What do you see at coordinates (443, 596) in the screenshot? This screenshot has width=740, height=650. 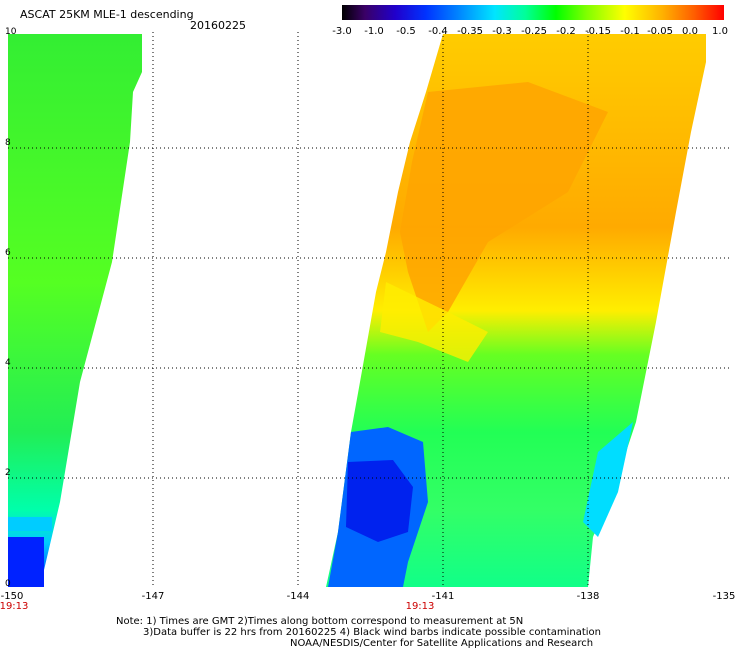 I see `x-tick-label: -141` at bounding box center [443, 596].